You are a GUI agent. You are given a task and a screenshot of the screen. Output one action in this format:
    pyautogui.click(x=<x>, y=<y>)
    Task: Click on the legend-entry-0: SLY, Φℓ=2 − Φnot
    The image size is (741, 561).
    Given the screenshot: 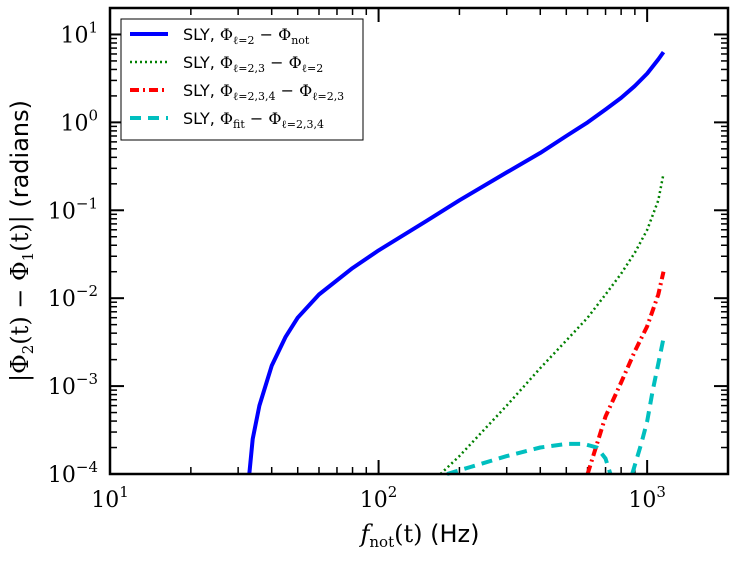 What is the action you would take?
    pyautogui.click(x=246, y=36)
    